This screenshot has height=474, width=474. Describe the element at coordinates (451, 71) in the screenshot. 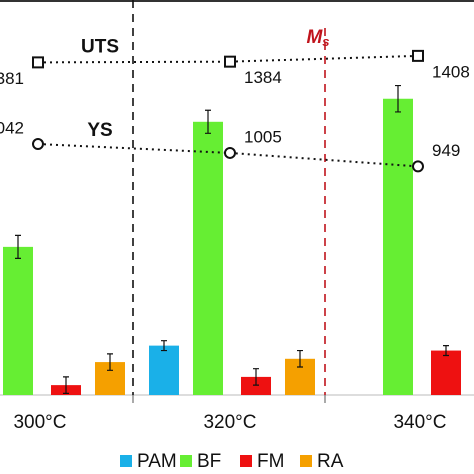

I see `value-label: 1408` at that location.